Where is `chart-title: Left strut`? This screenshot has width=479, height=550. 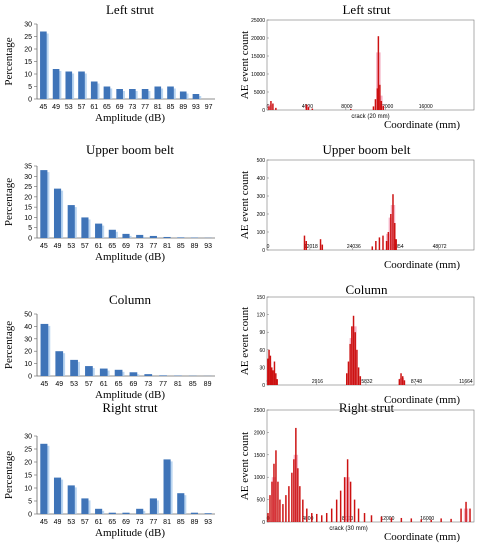
chart-title: Left strut is located at coordinates (366, 9).